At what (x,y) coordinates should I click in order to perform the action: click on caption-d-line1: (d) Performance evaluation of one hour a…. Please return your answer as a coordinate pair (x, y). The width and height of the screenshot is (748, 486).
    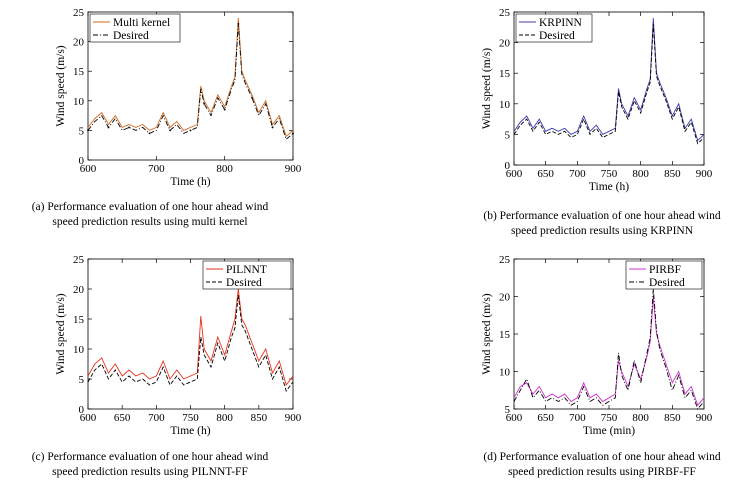
    Looking at the image, I should click on (602, 457).